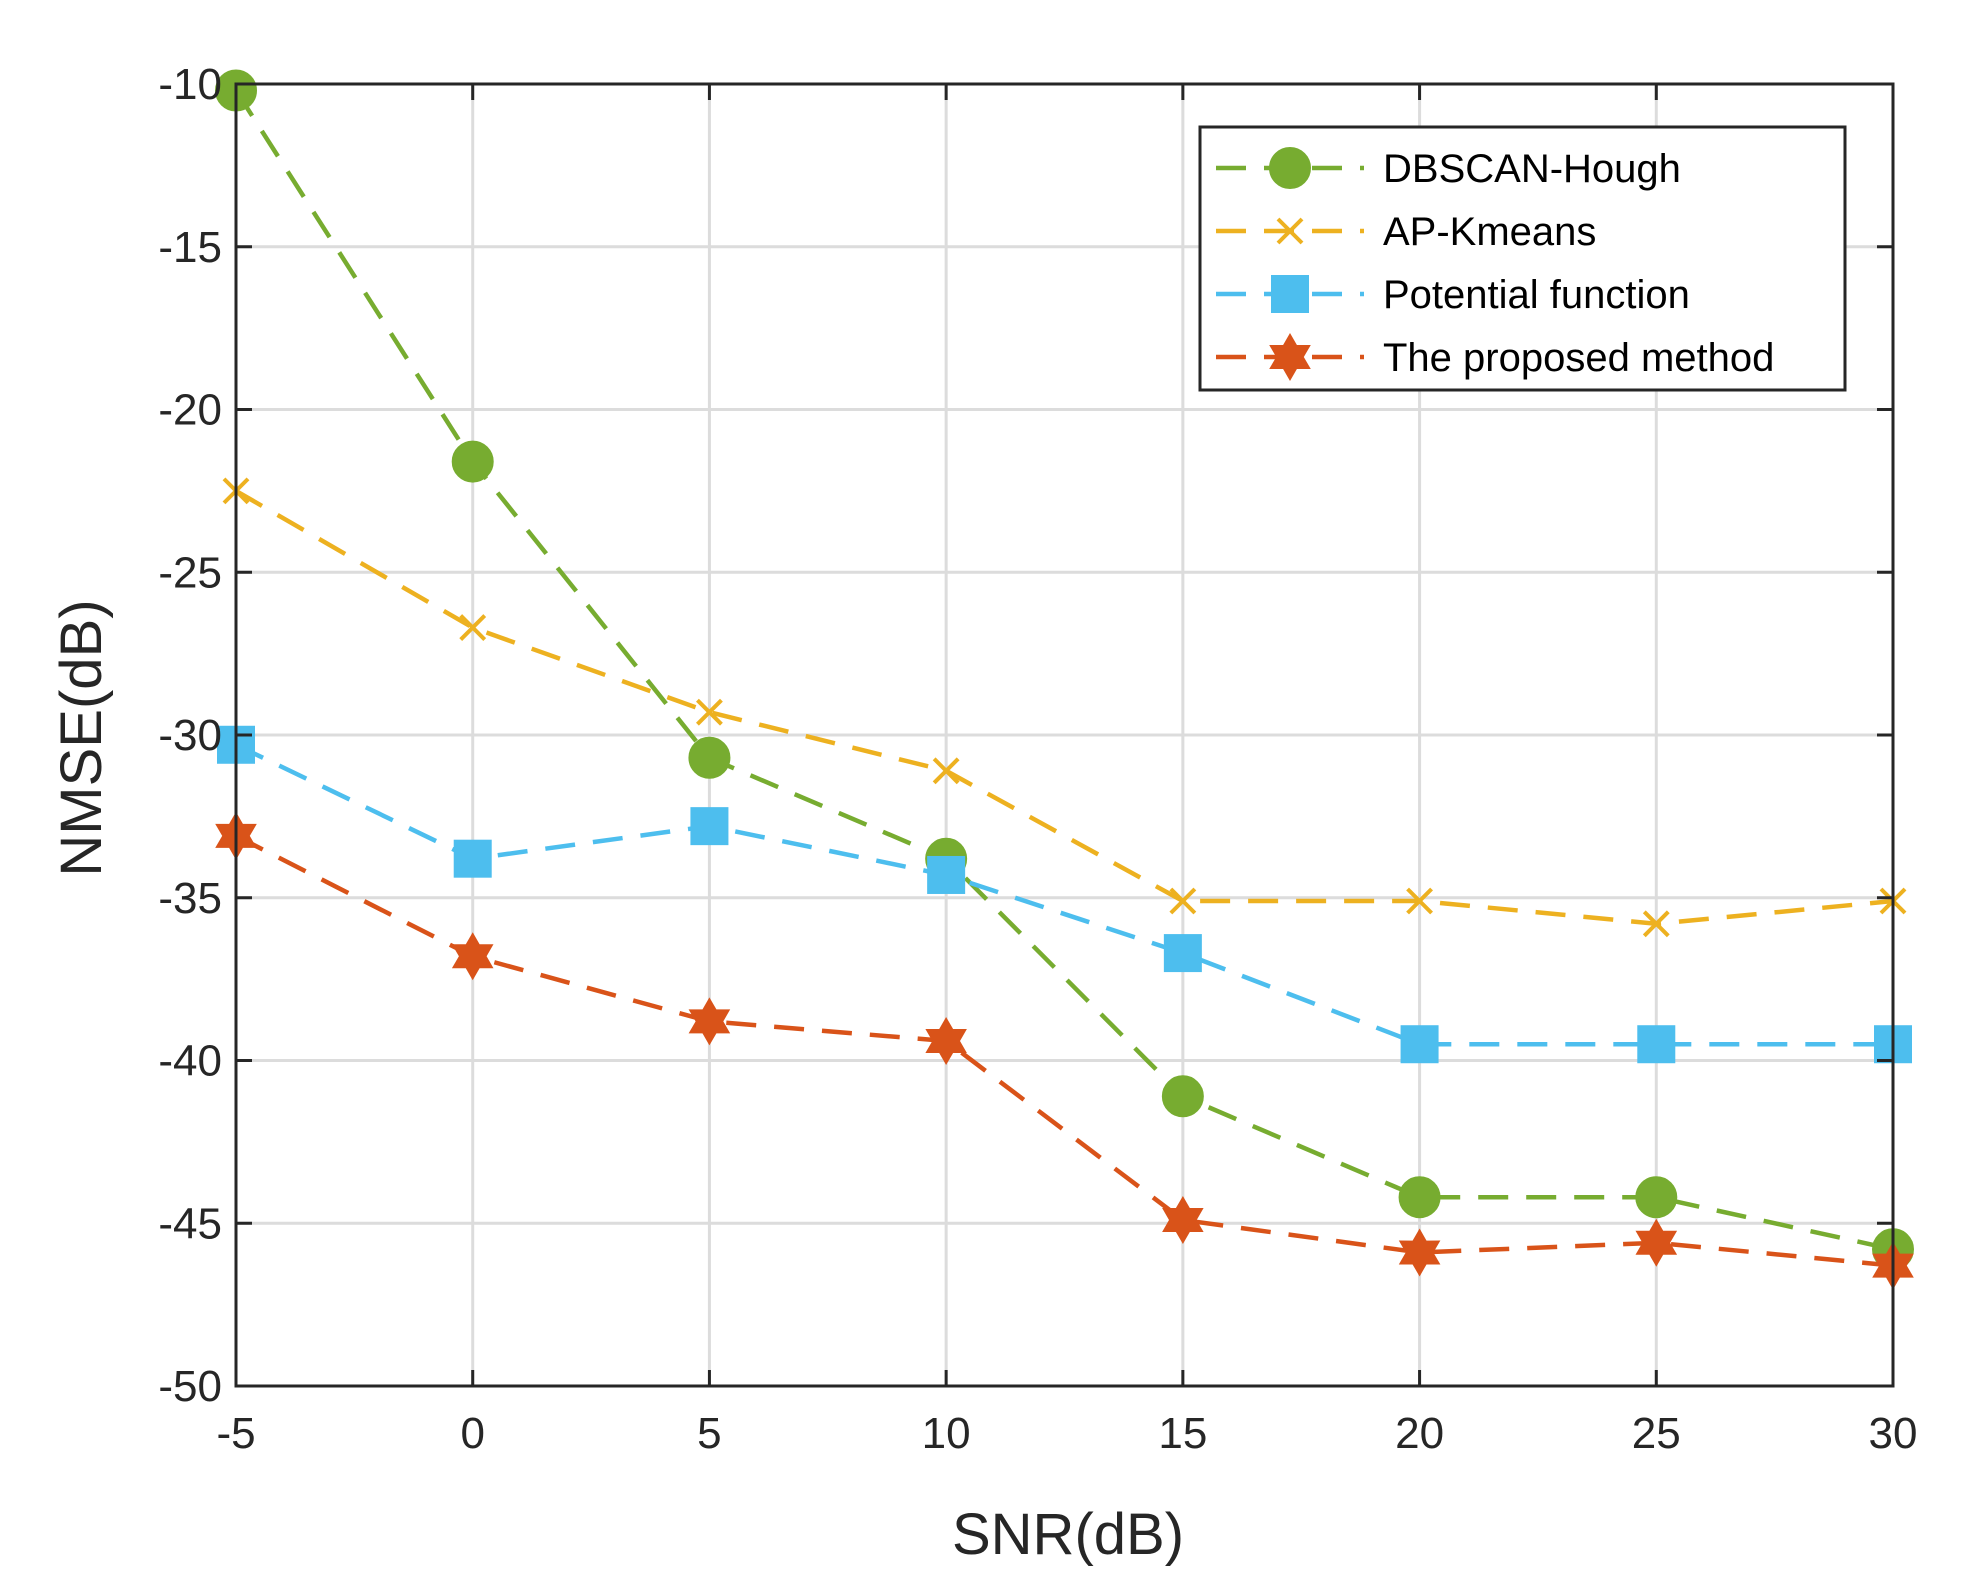  I want to click on y-tick-label: -15, so click(190, 247).